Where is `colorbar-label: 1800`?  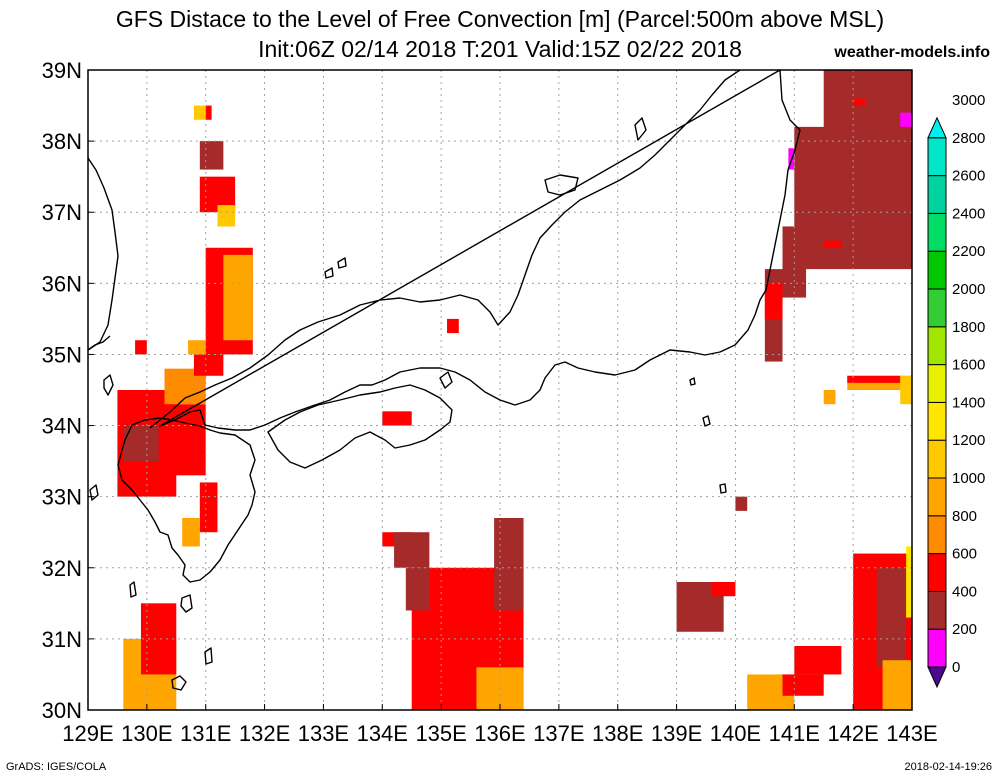
colorbar-label: 1800 is located at coordinates (968, 327).